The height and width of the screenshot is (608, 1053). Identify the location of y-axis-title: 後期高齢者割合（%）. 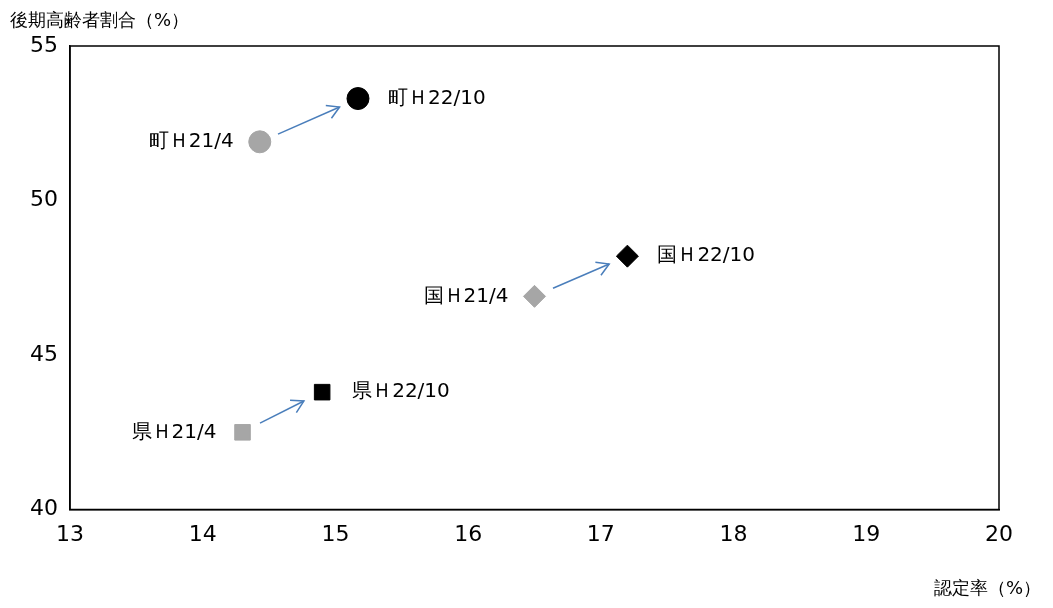
(100, 19).